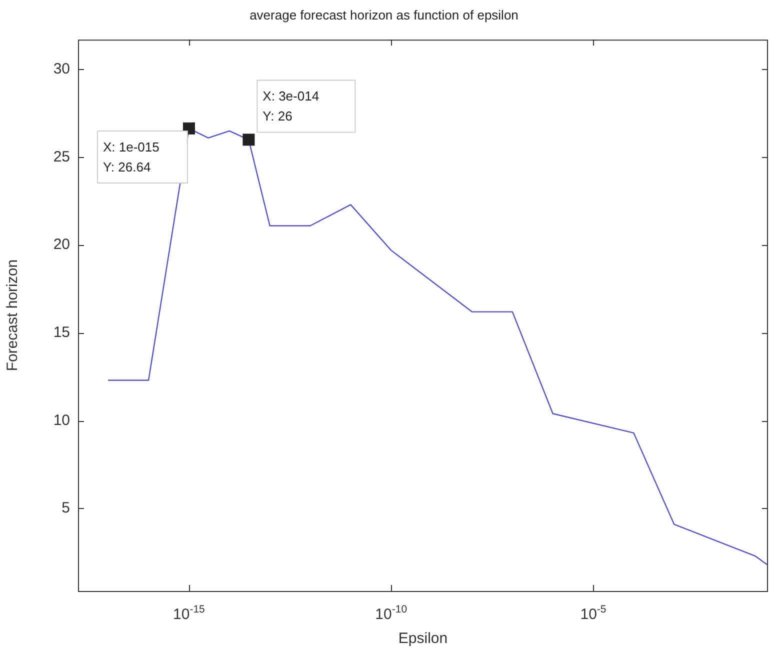  What do you see at coordinates (291, 106) in the screenshot?
I see `annotation: X: 3e-014 Y: 26` at bounding box center [291, 106].